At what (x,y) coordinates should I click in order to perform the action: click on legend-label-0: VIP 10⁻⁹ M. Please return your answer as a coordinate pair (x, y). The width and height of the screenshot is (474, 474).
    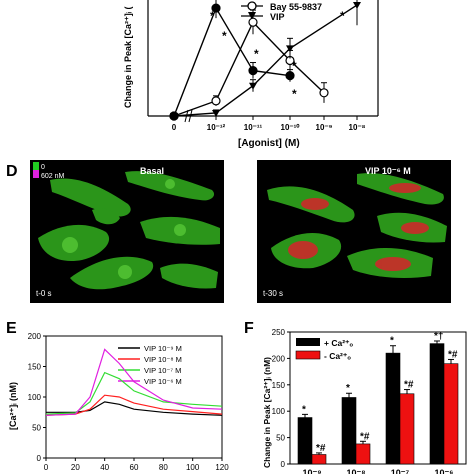
    Looking at the image, I should click on (163, 348).